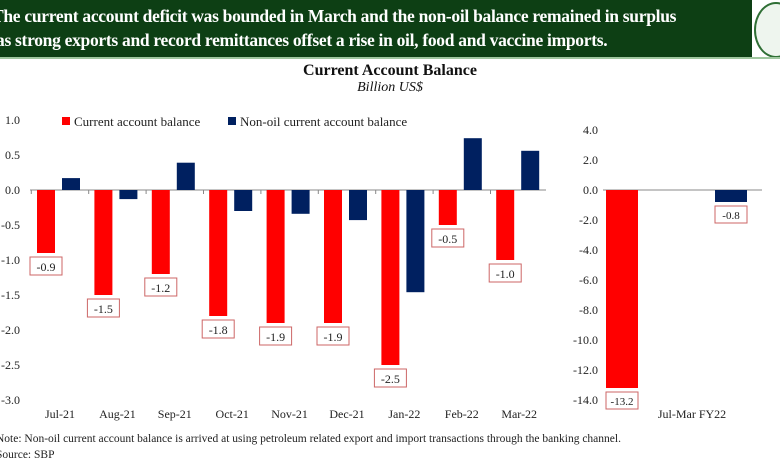 This screenshot has height=470, width=780. I want to click on data-label: -0.8, so click(731, 216).